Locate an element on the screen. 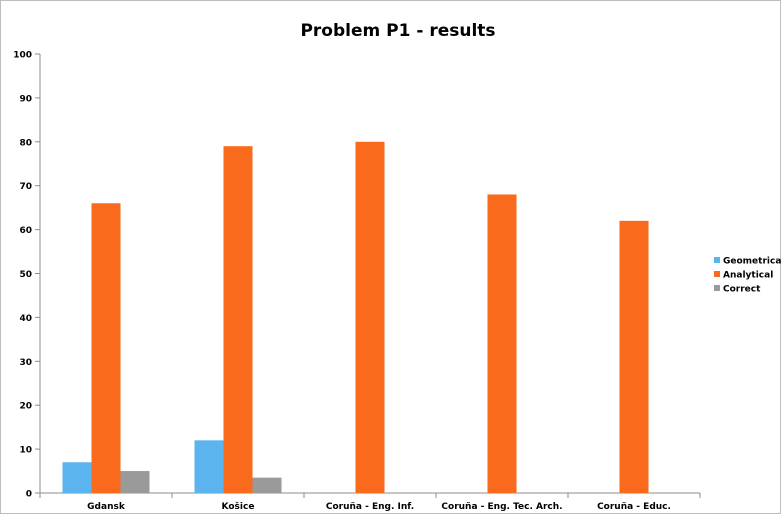 The width and height of the screenshot is (781, 518). x-tick-label: Gdansk is located at coordinates (106, 507).